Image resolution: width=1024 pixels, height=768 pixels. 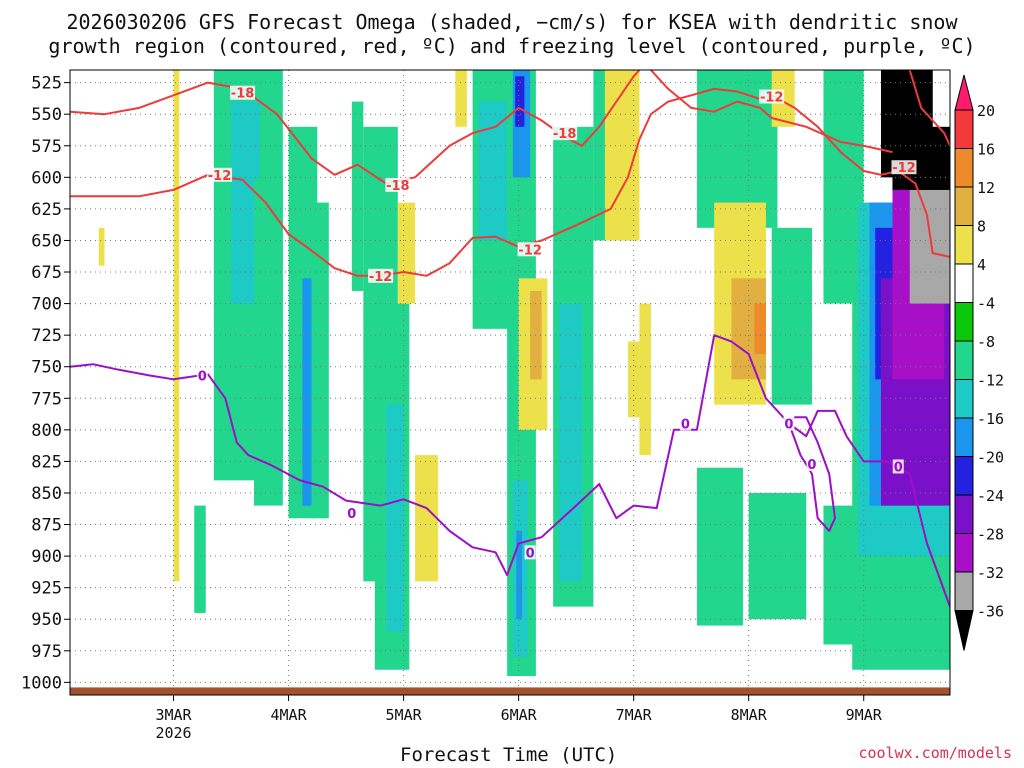 What do you see at coordinates (990, 496) in the screenshot?
I see `colorbar-label: -24` at bounding box center [990, 496].